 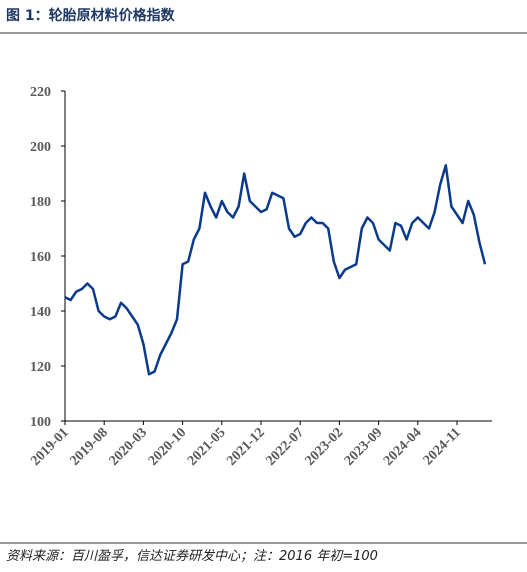 What do you see at coordinates (40, 202) in the screenshot?
I see `y-tick-label: 180` at bounding box center [40, 202].